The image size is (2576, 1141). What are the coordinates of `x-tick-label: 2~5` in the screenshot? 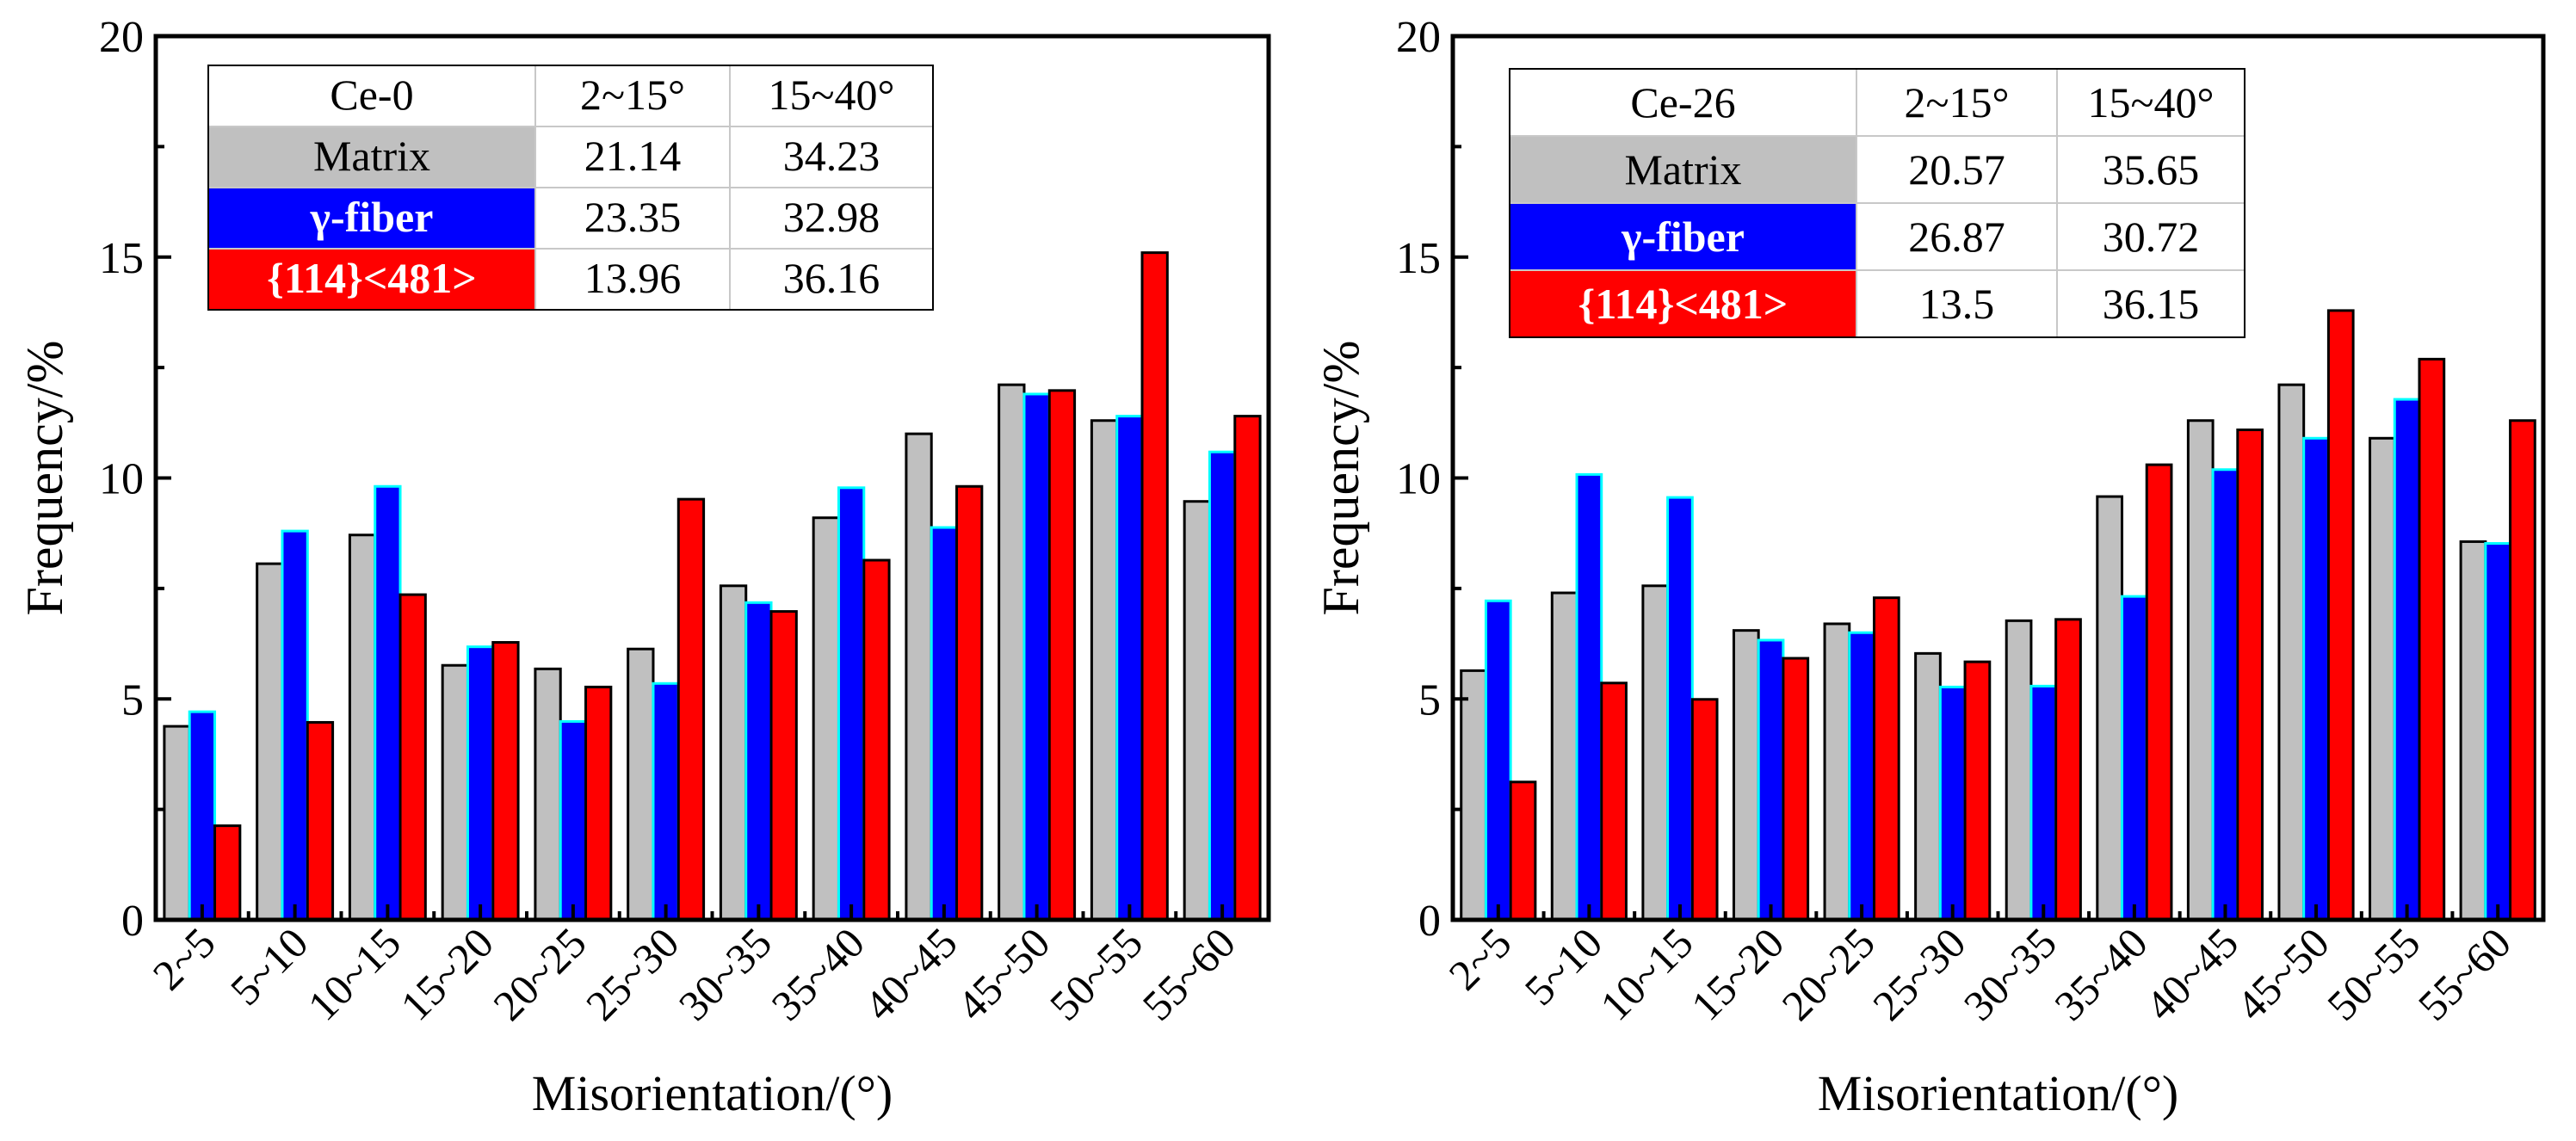 It's located at (1479, 959).